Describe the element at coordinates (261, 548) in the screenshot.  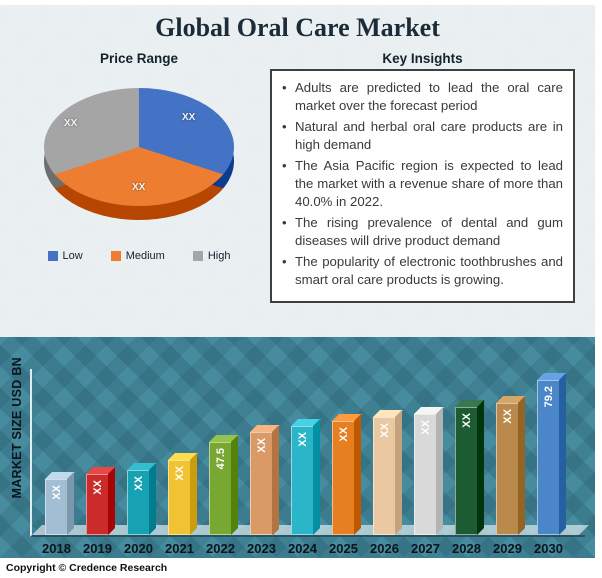
I see `year-label-2023: 2023` at that location.